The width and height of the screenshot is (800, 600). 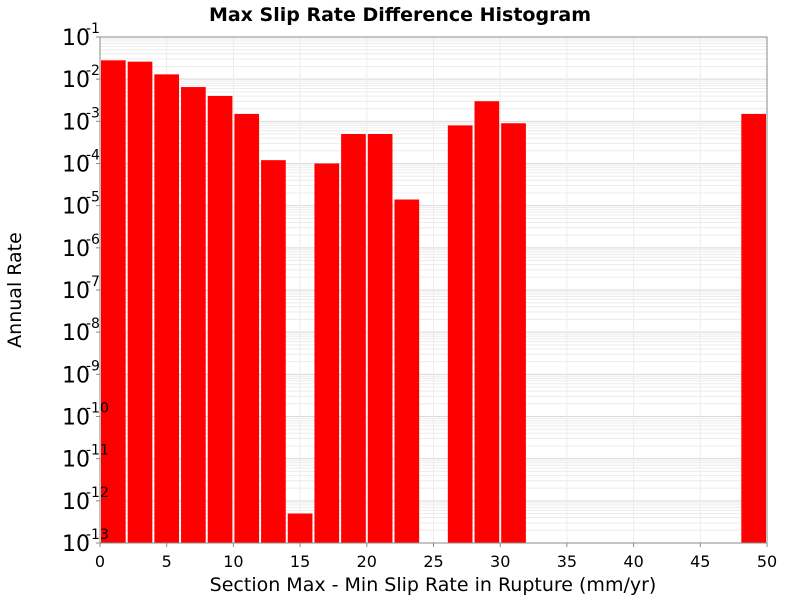 I want to click on y-tick-label-exponent: -4, so click(x=93, y=156).